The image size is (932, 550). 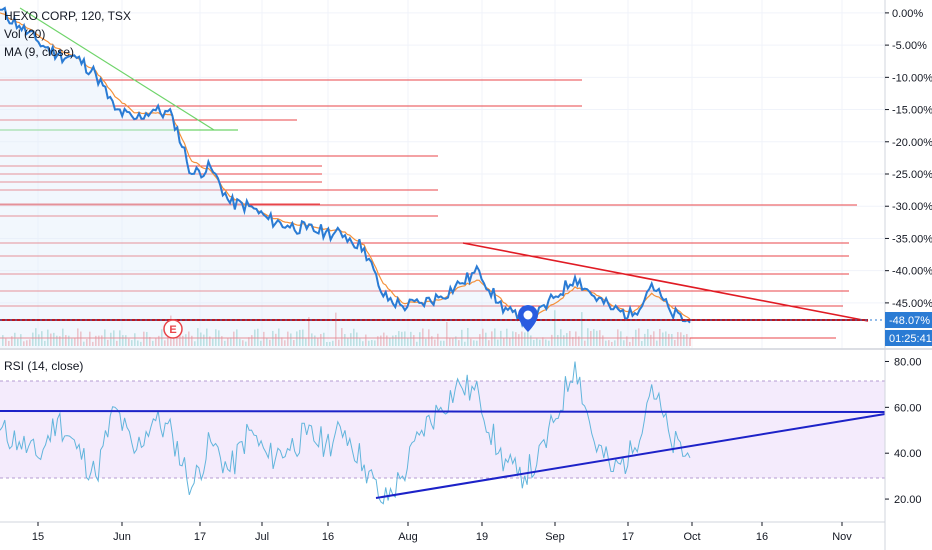 I want to click on earnings-marker: E, so click(x=173, y=329).